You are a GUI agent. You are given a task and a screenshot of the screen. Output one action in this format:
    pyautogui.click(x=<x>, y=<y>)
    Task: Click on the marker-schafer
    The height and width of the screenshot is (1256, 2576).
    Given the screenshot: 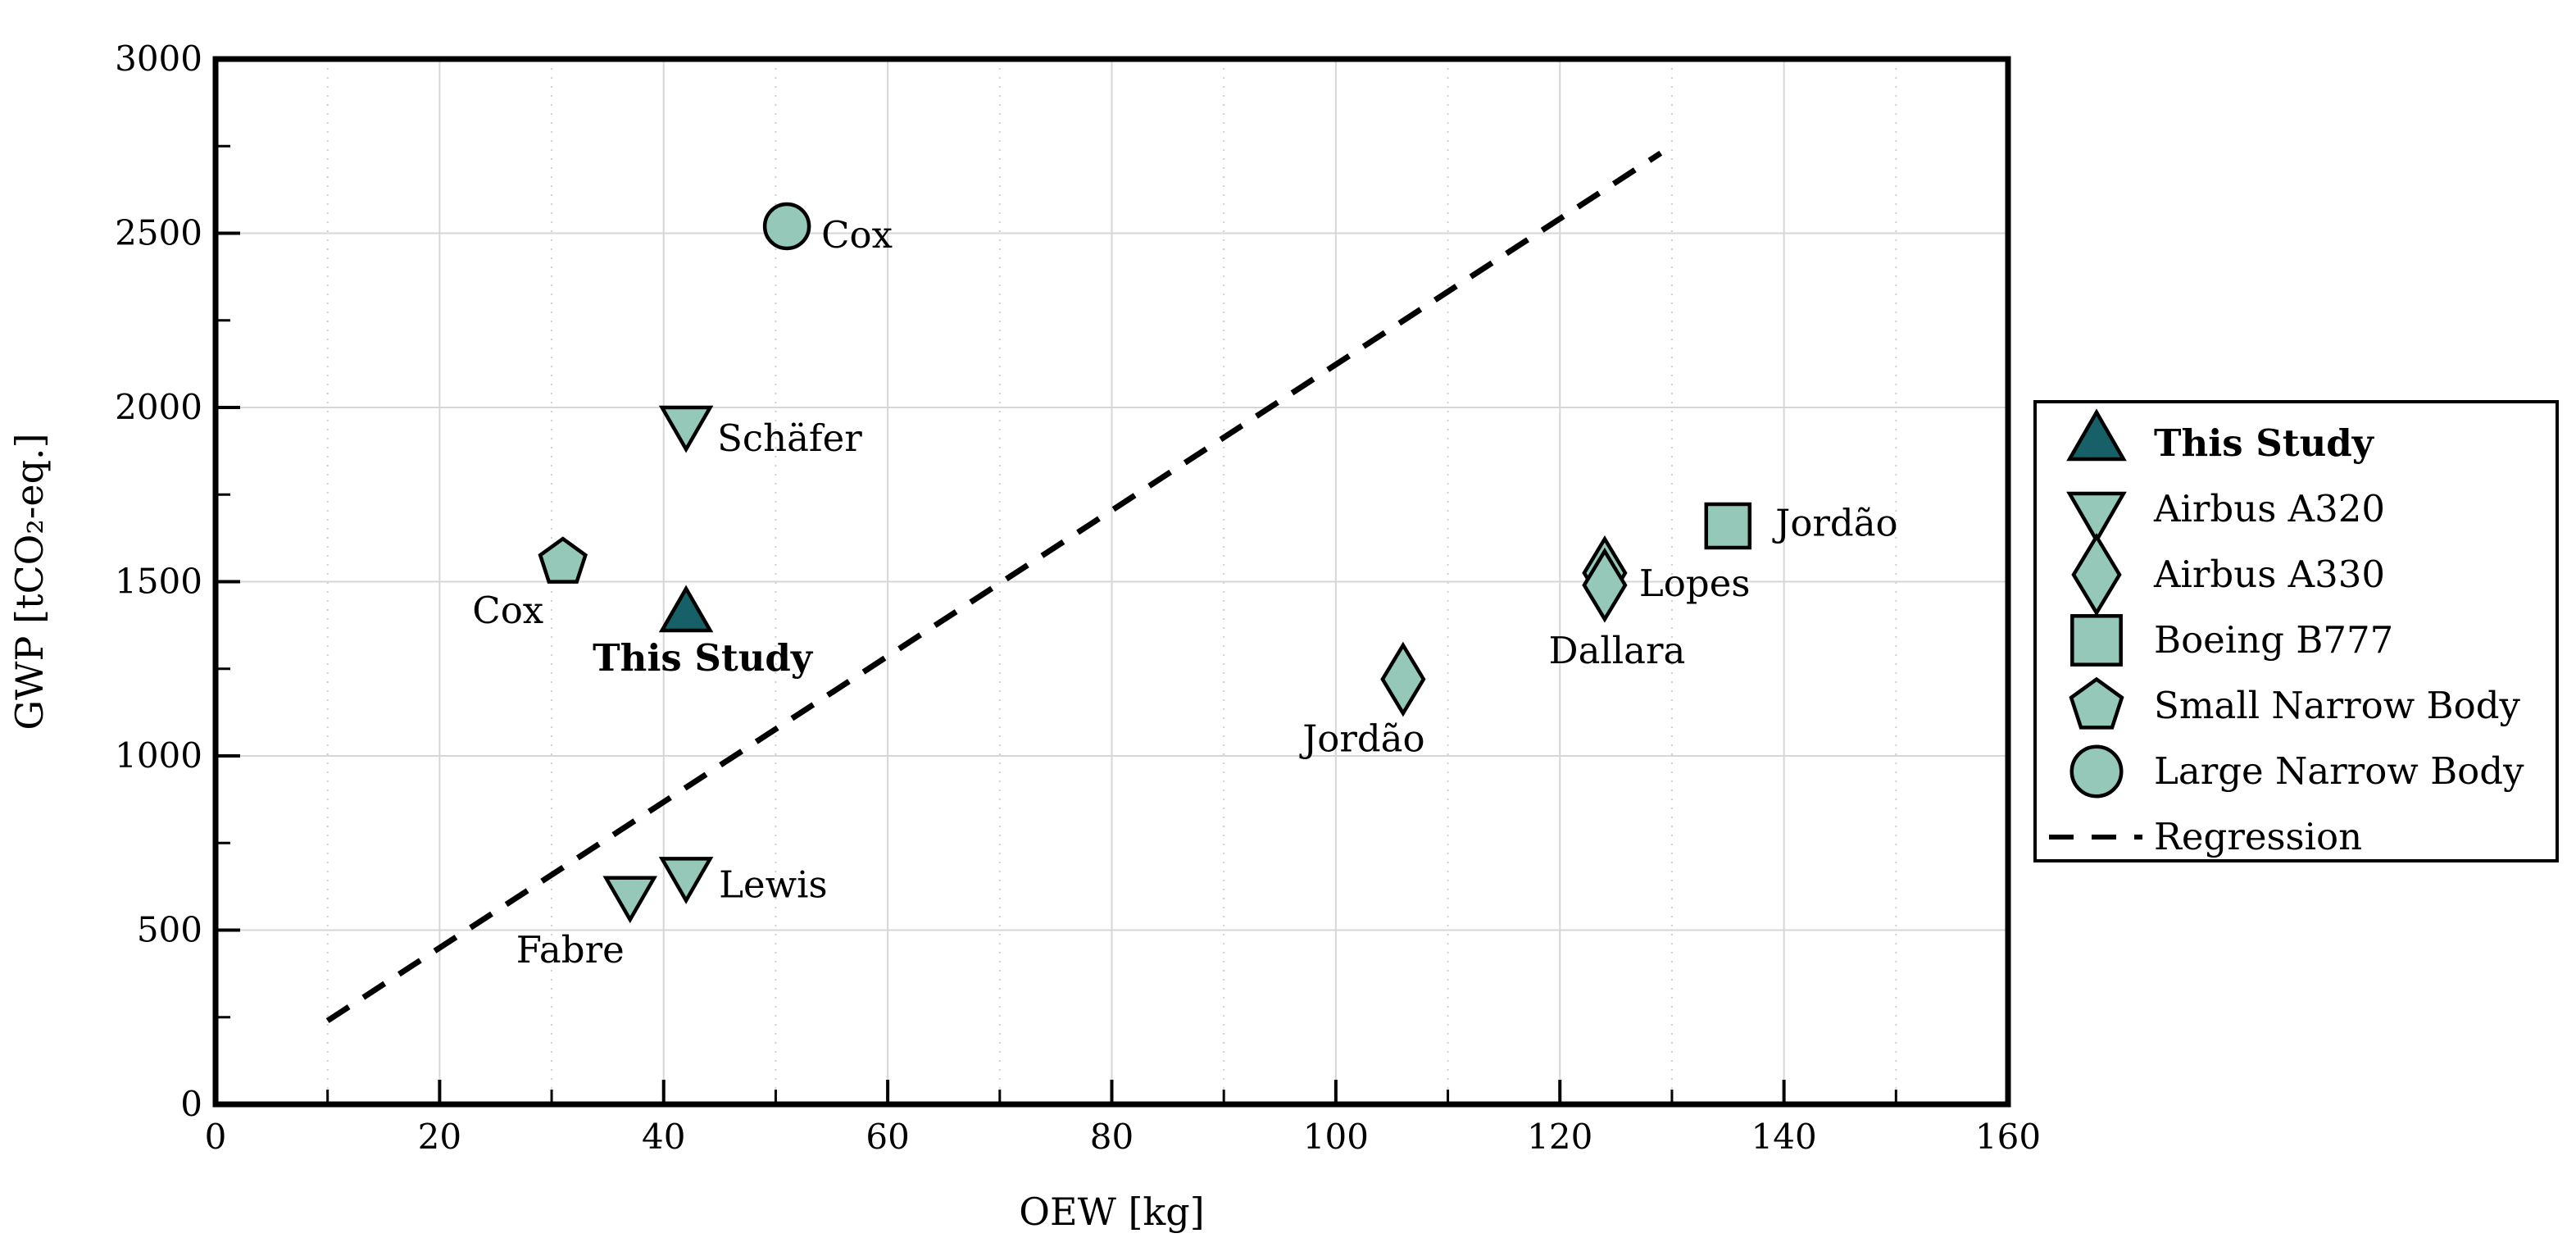 What is the action you would take?
    pyautogui.click(x=686, y=429)
    